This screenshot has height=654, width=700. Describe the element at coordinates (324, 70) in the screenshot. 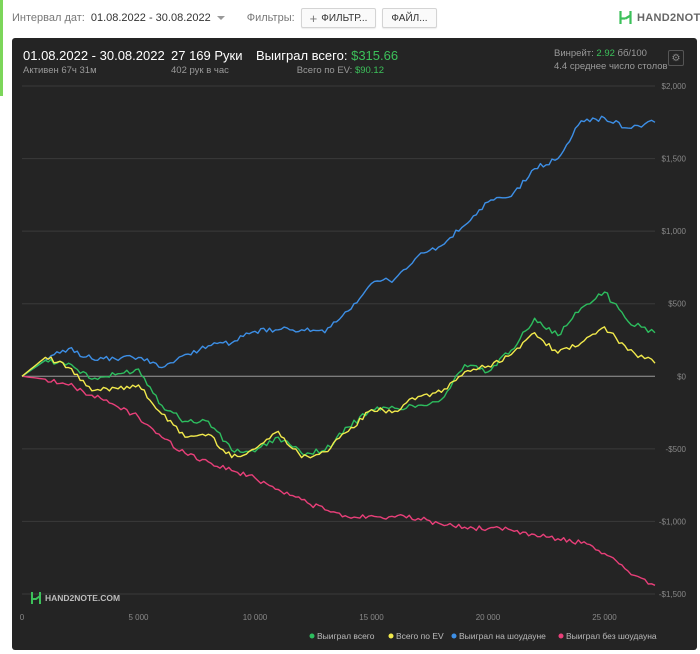

I see `ev-total-label: Всего по EV:` at that location.